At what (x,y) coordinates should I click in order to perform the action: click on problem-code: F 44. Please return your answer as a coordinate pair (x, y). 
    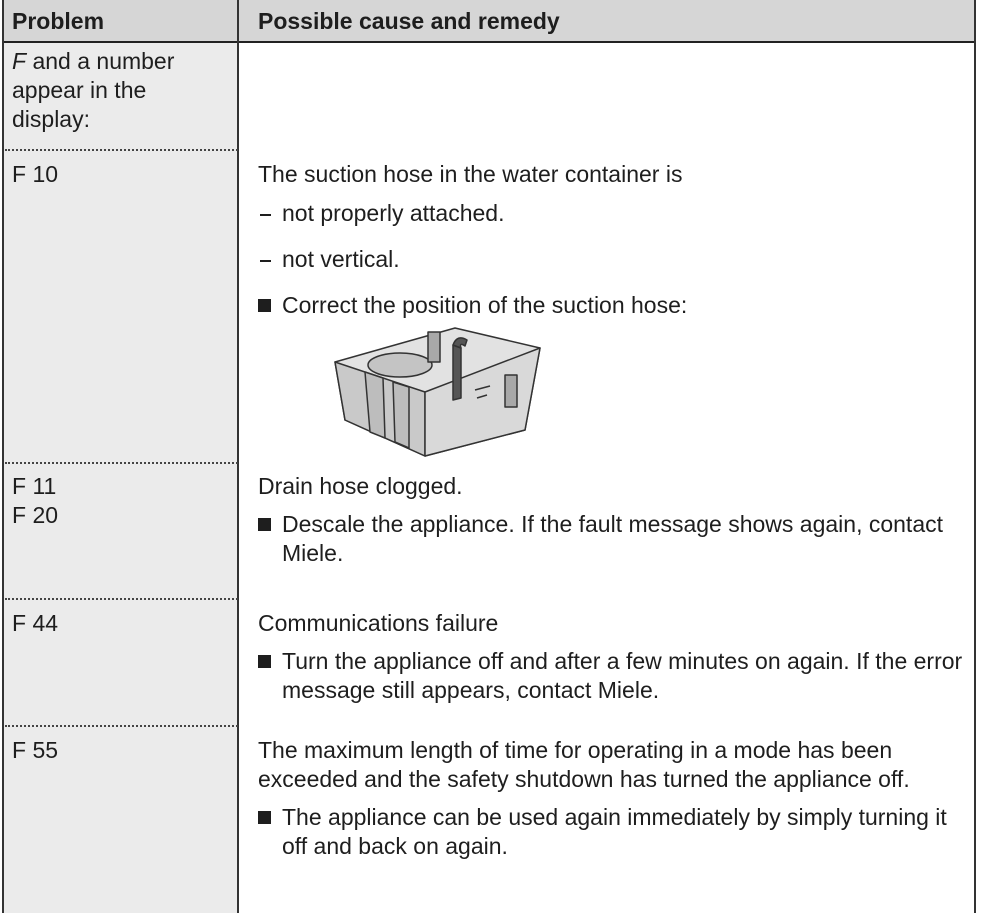
    Looking at the image, I should click on (35, 623).